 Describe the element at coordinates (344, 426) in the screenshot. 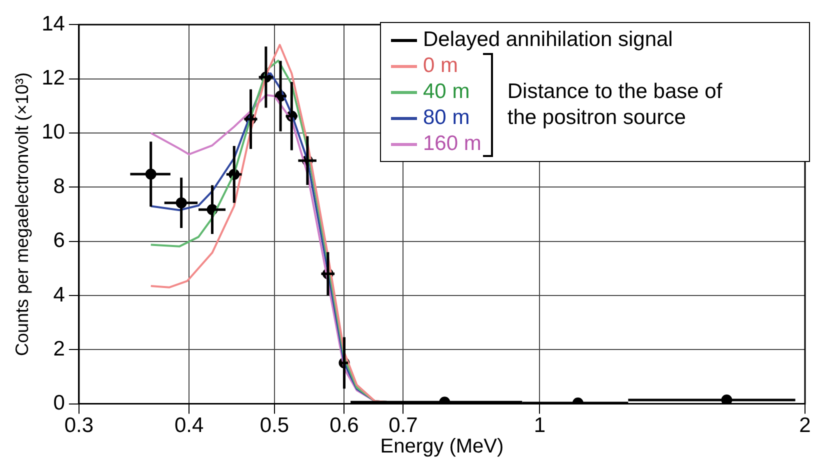

I see `x-tick-label: 0.6` at that location.